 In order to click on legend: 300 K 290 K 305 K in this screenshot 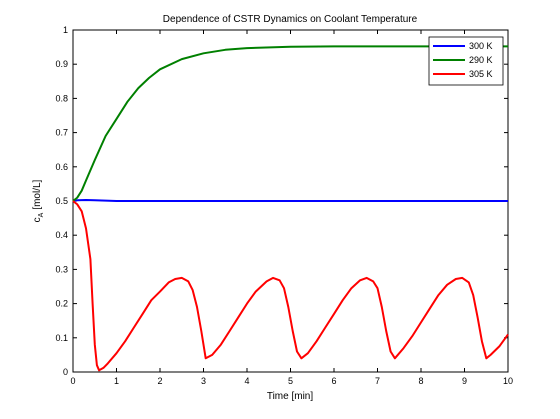, I will do `click(466, 61)`.